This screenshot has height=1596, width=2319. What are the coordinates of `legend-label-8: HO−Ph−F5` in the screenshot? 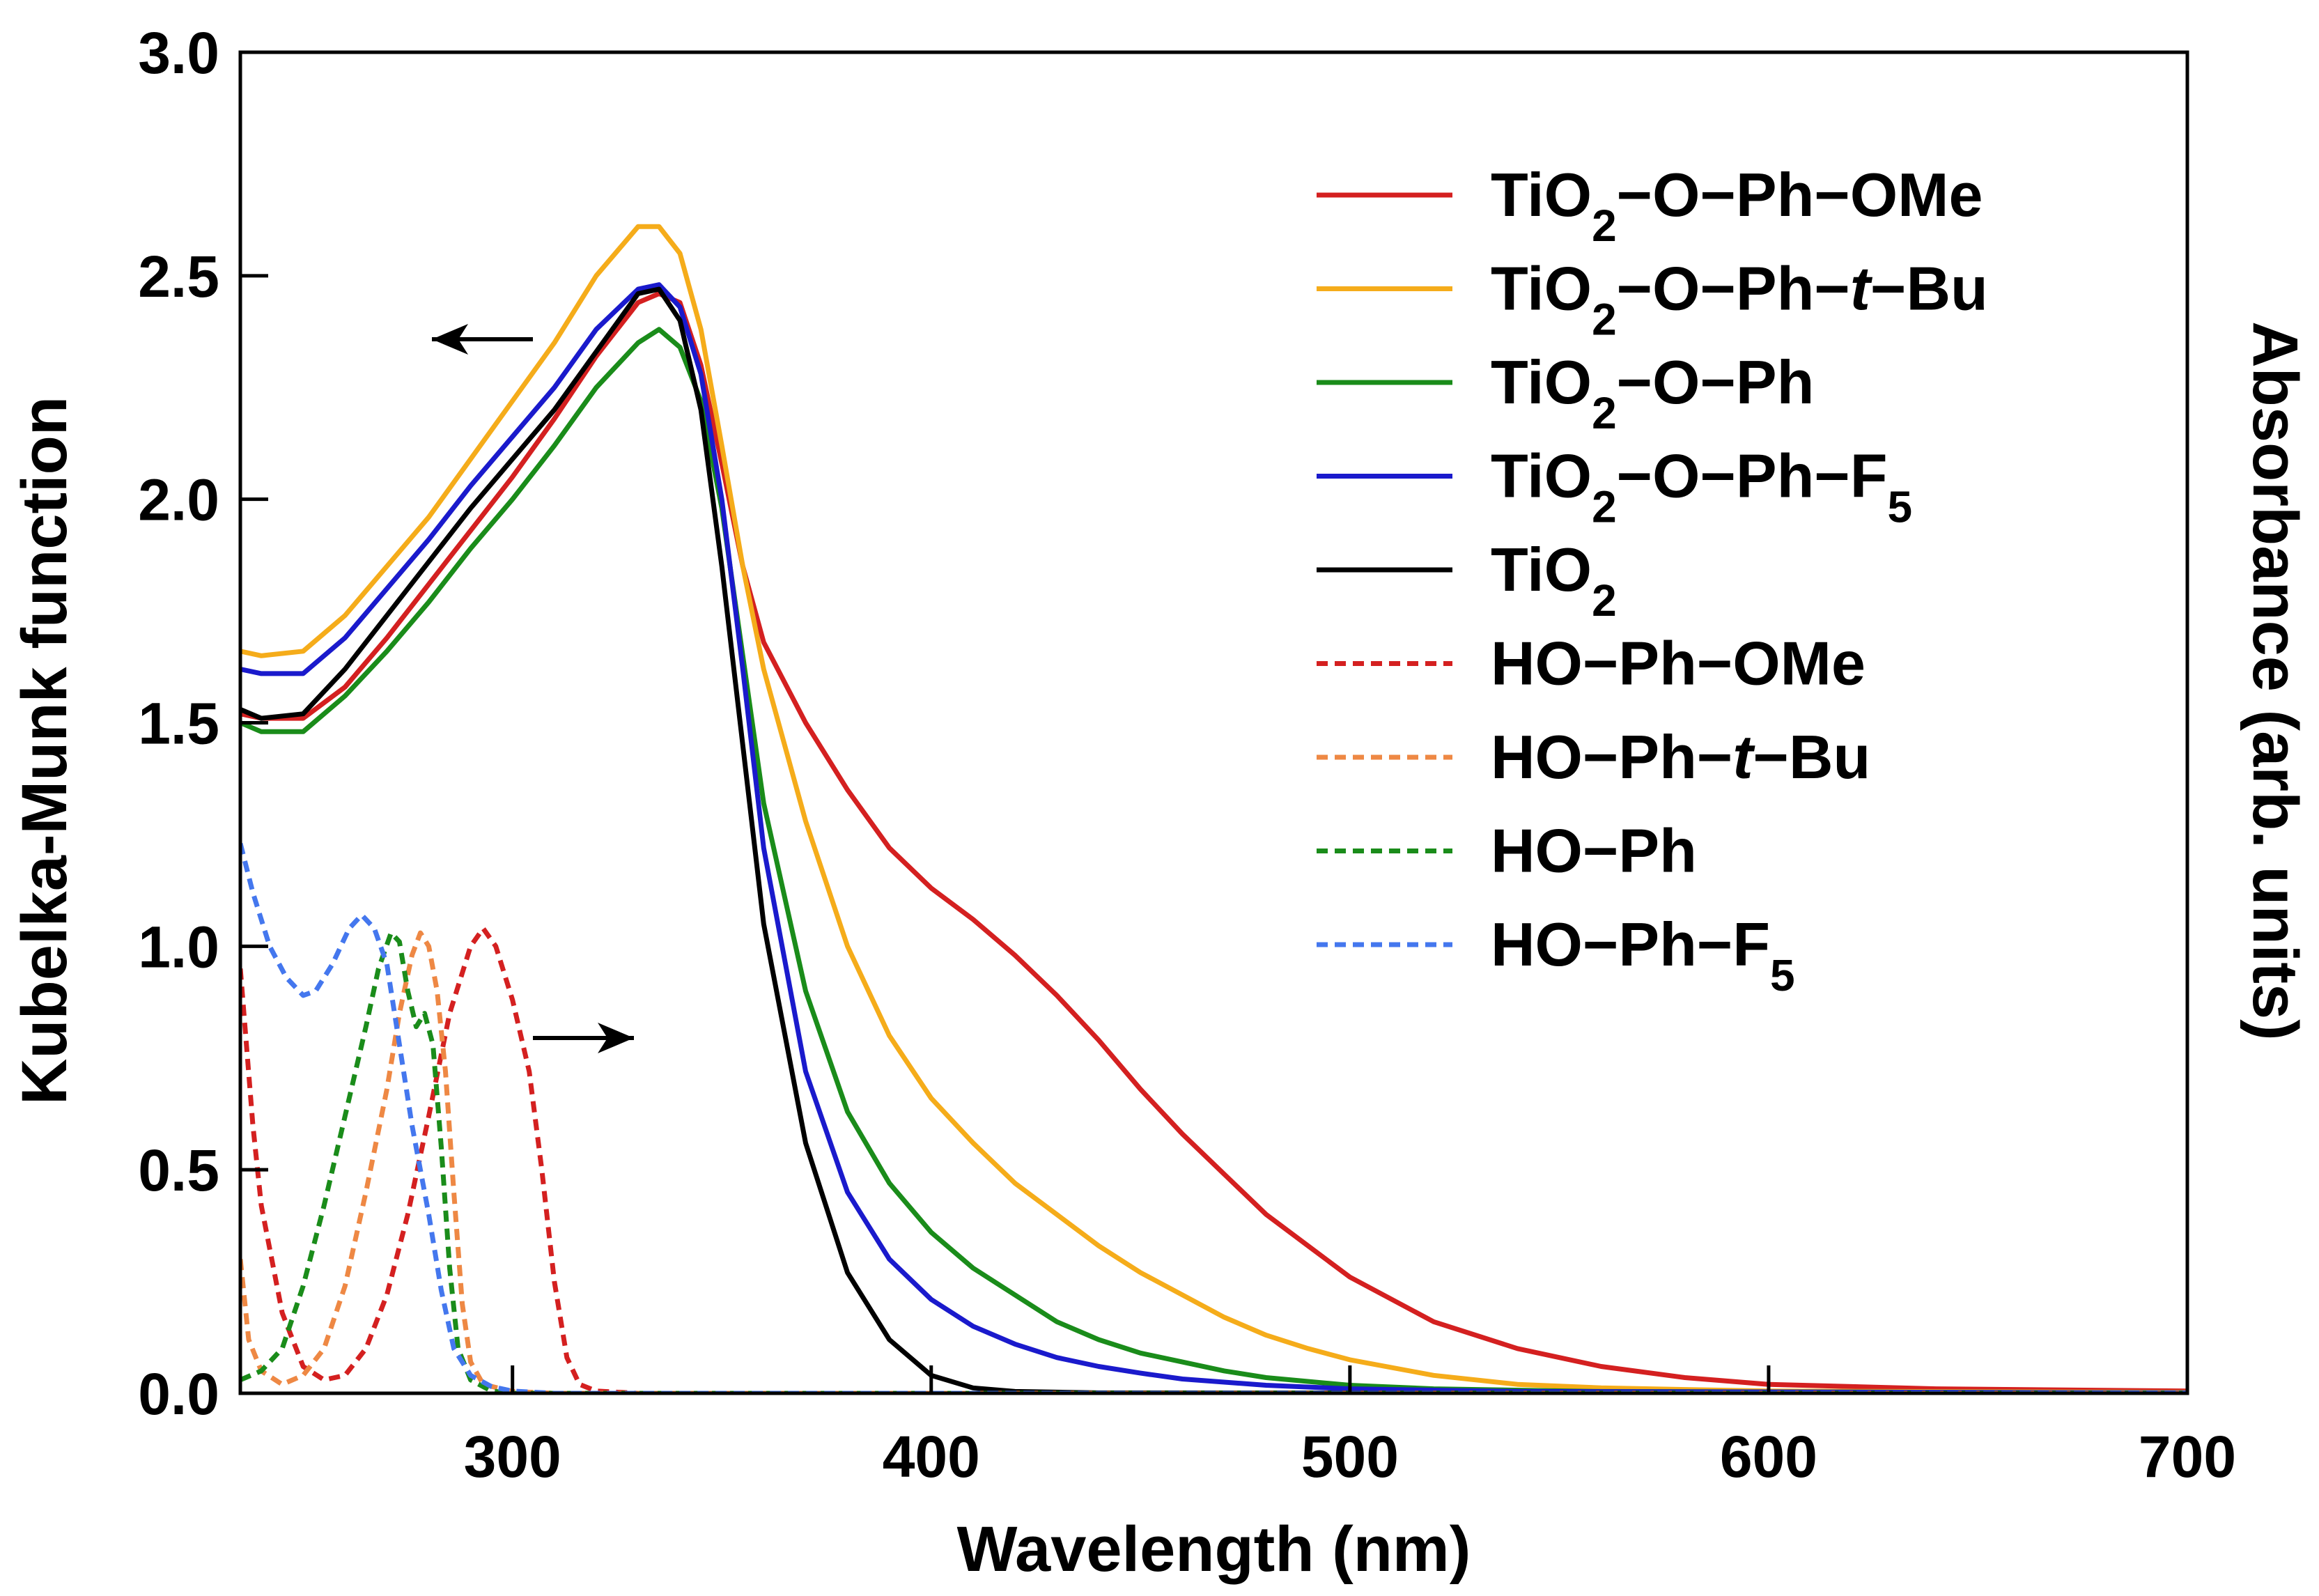 It's located at (1643, 955).